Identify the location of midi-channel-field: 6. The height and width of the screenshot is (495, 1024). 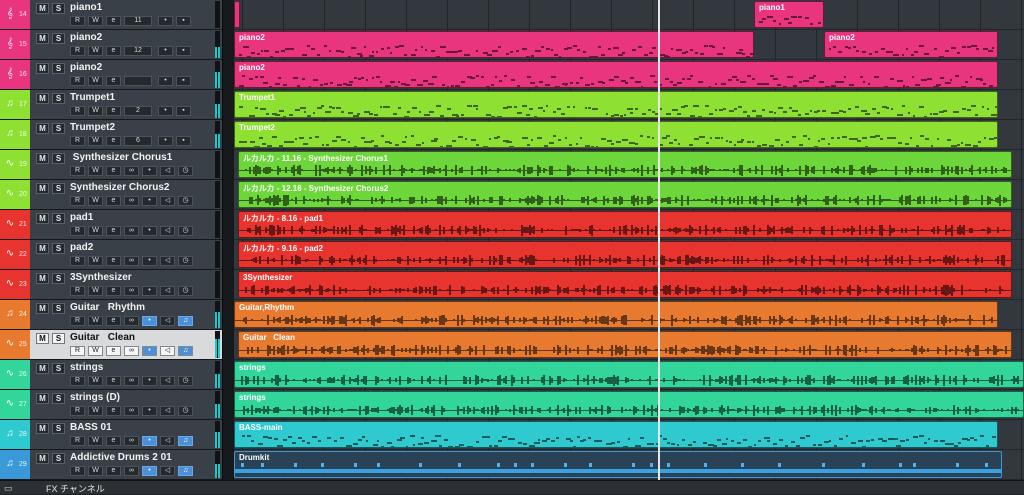
(138, 141).